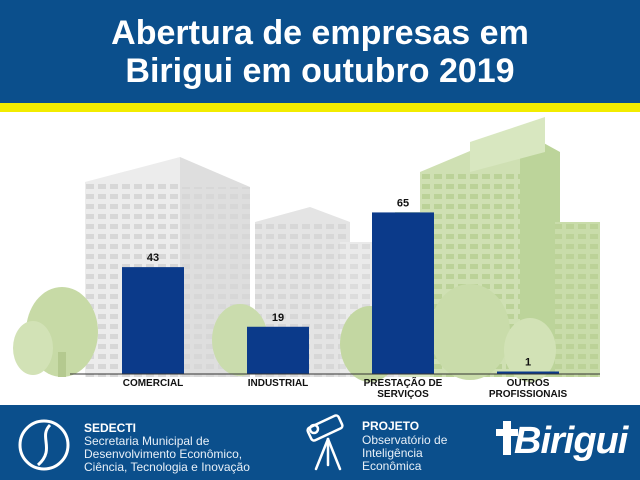 The image size is (640, 480). I want to click on title-line-1: Abertura de empresas em, so click(320, 33).